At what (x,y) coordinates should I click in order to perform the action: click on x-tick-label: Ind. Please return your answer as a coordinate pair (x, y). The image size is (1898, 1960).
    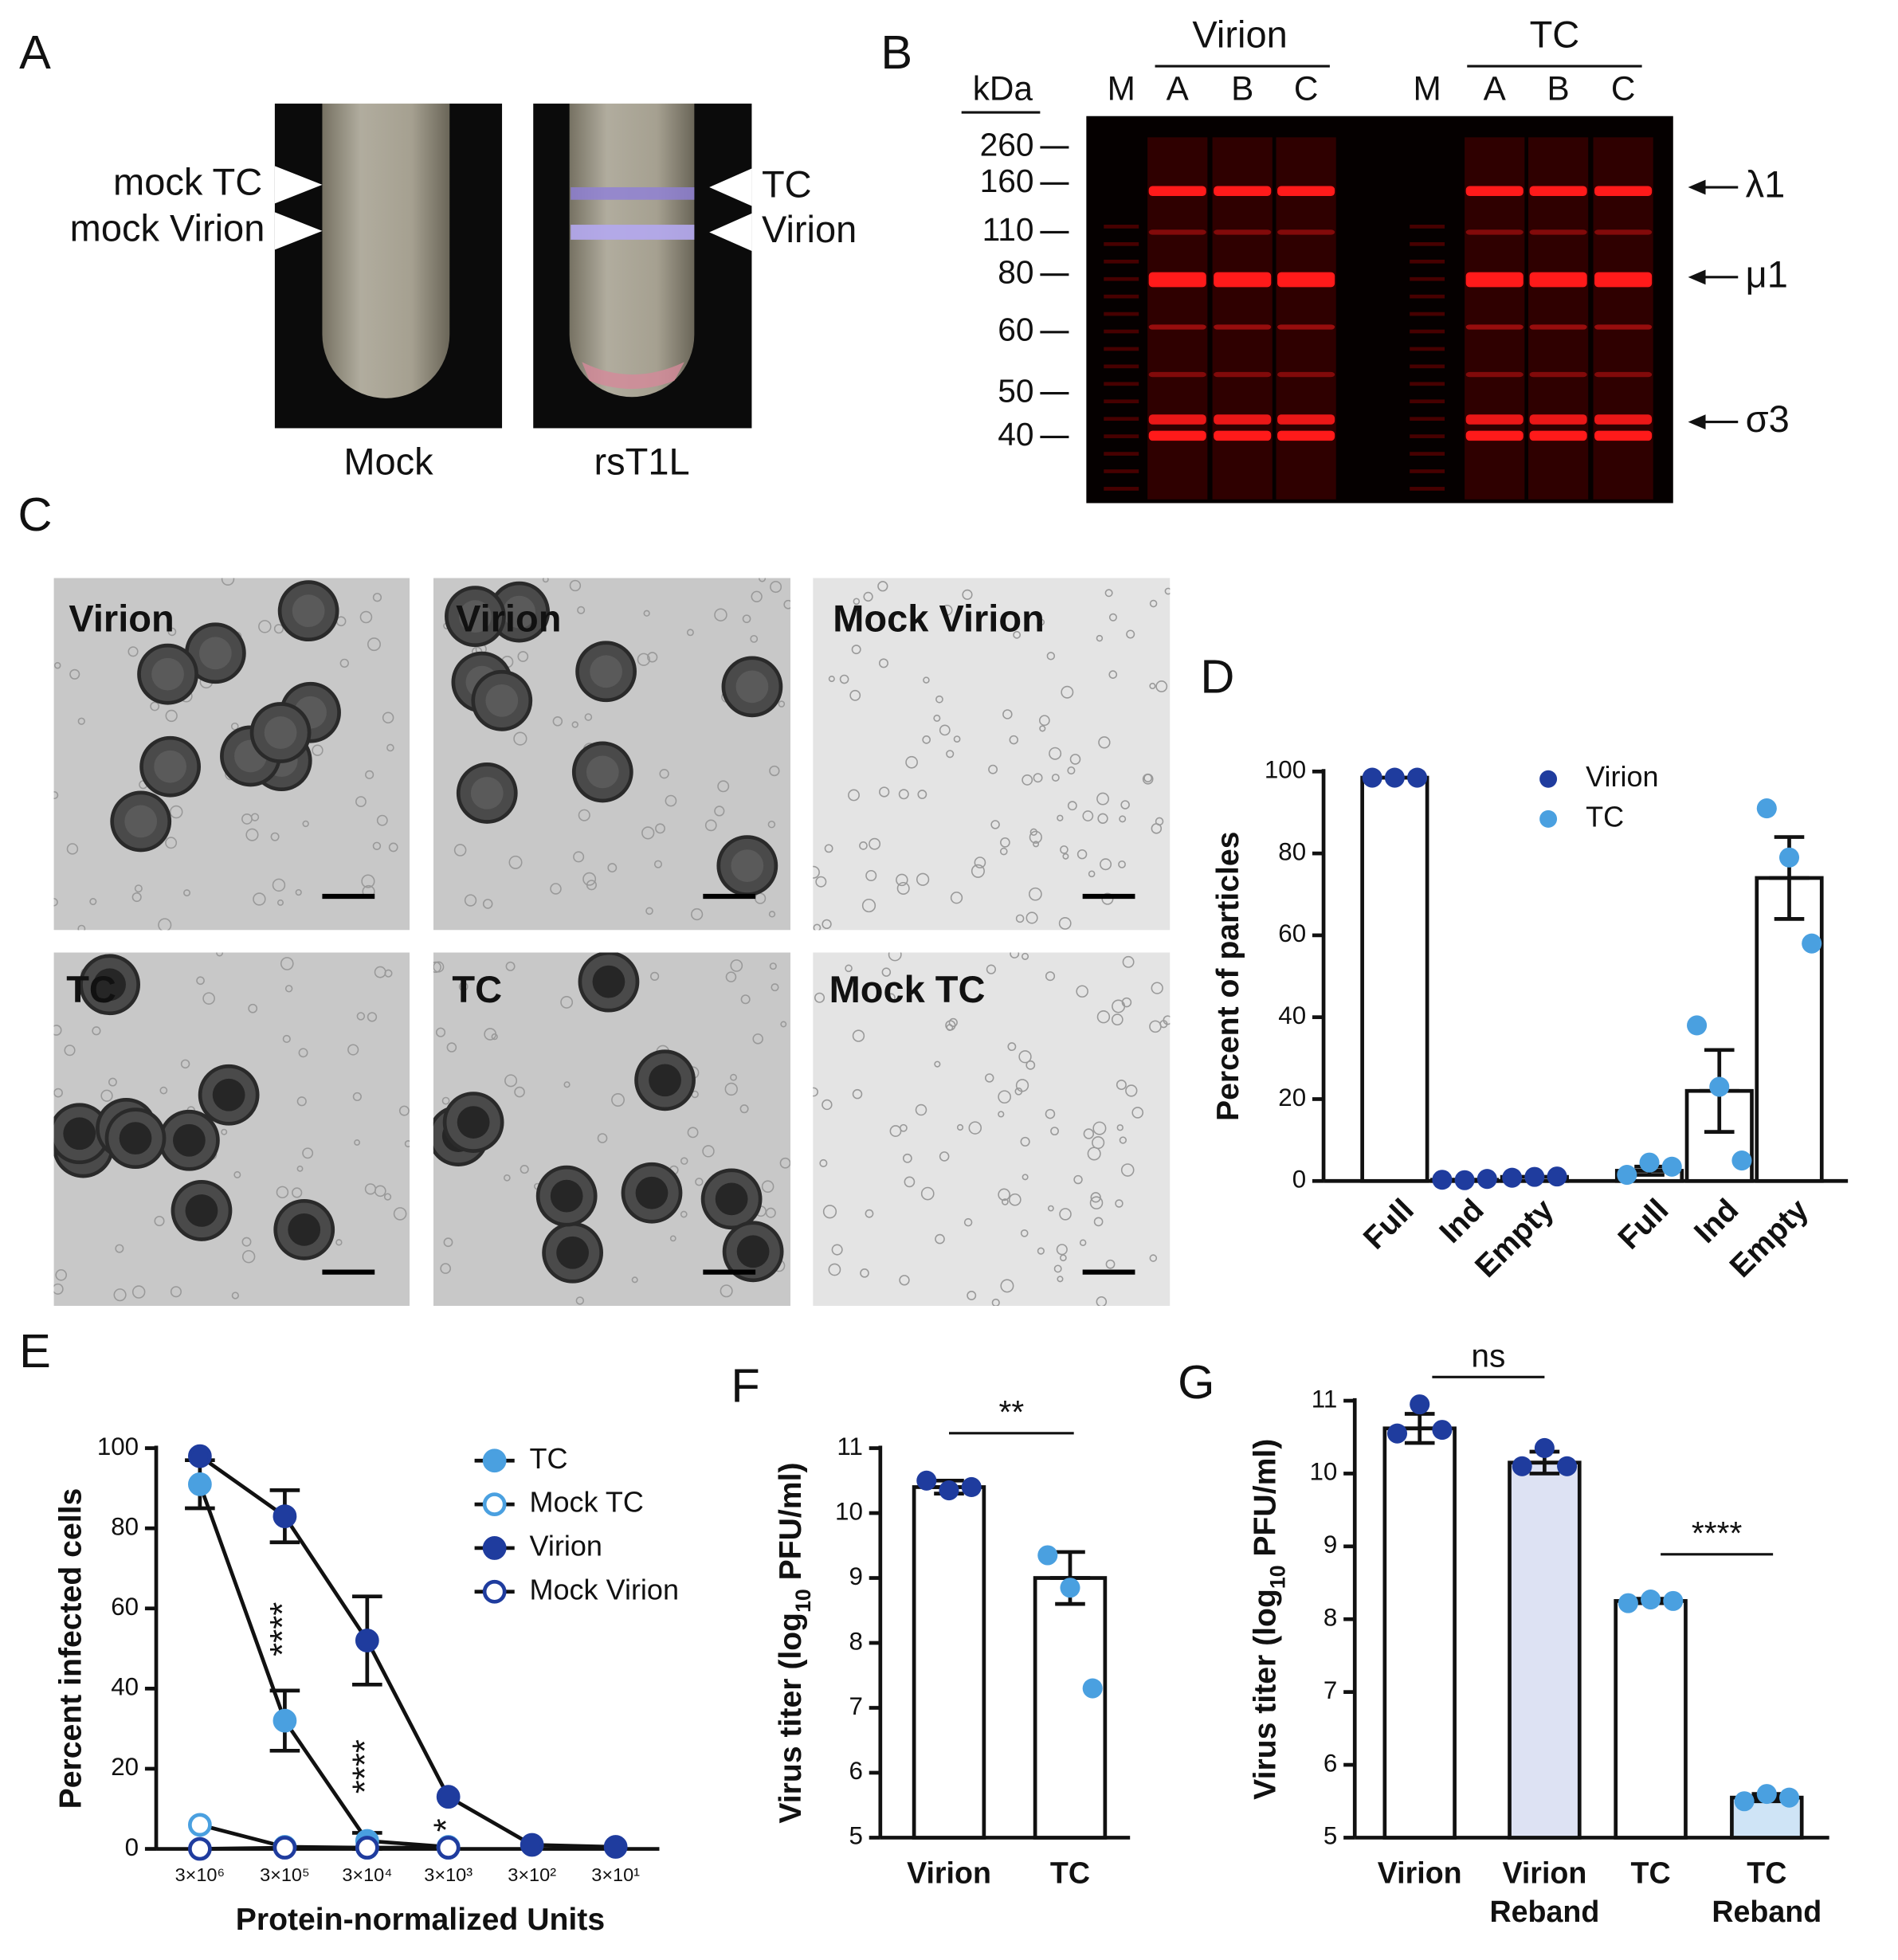
    Looking at the image, I should click on (1716, 1221).